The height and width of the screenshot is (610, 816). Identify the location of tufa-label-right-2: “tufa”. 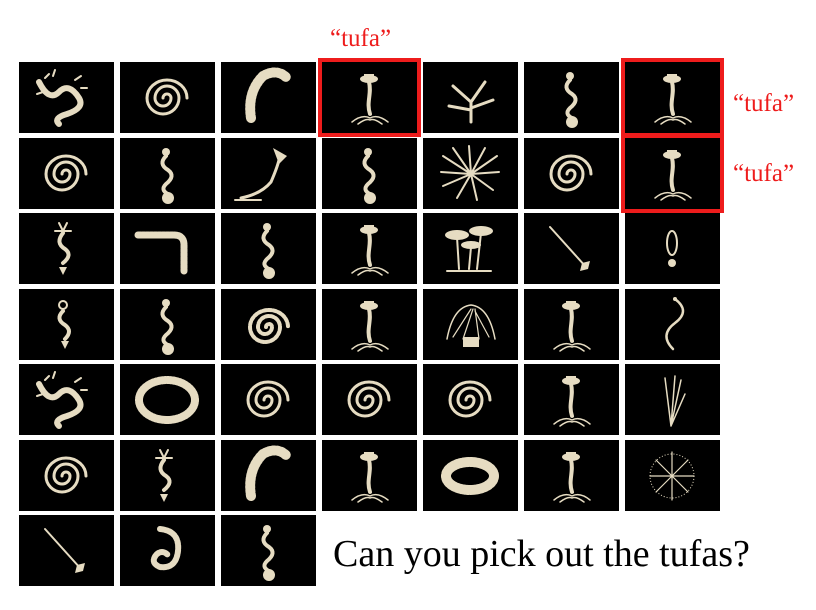
(764, 173).